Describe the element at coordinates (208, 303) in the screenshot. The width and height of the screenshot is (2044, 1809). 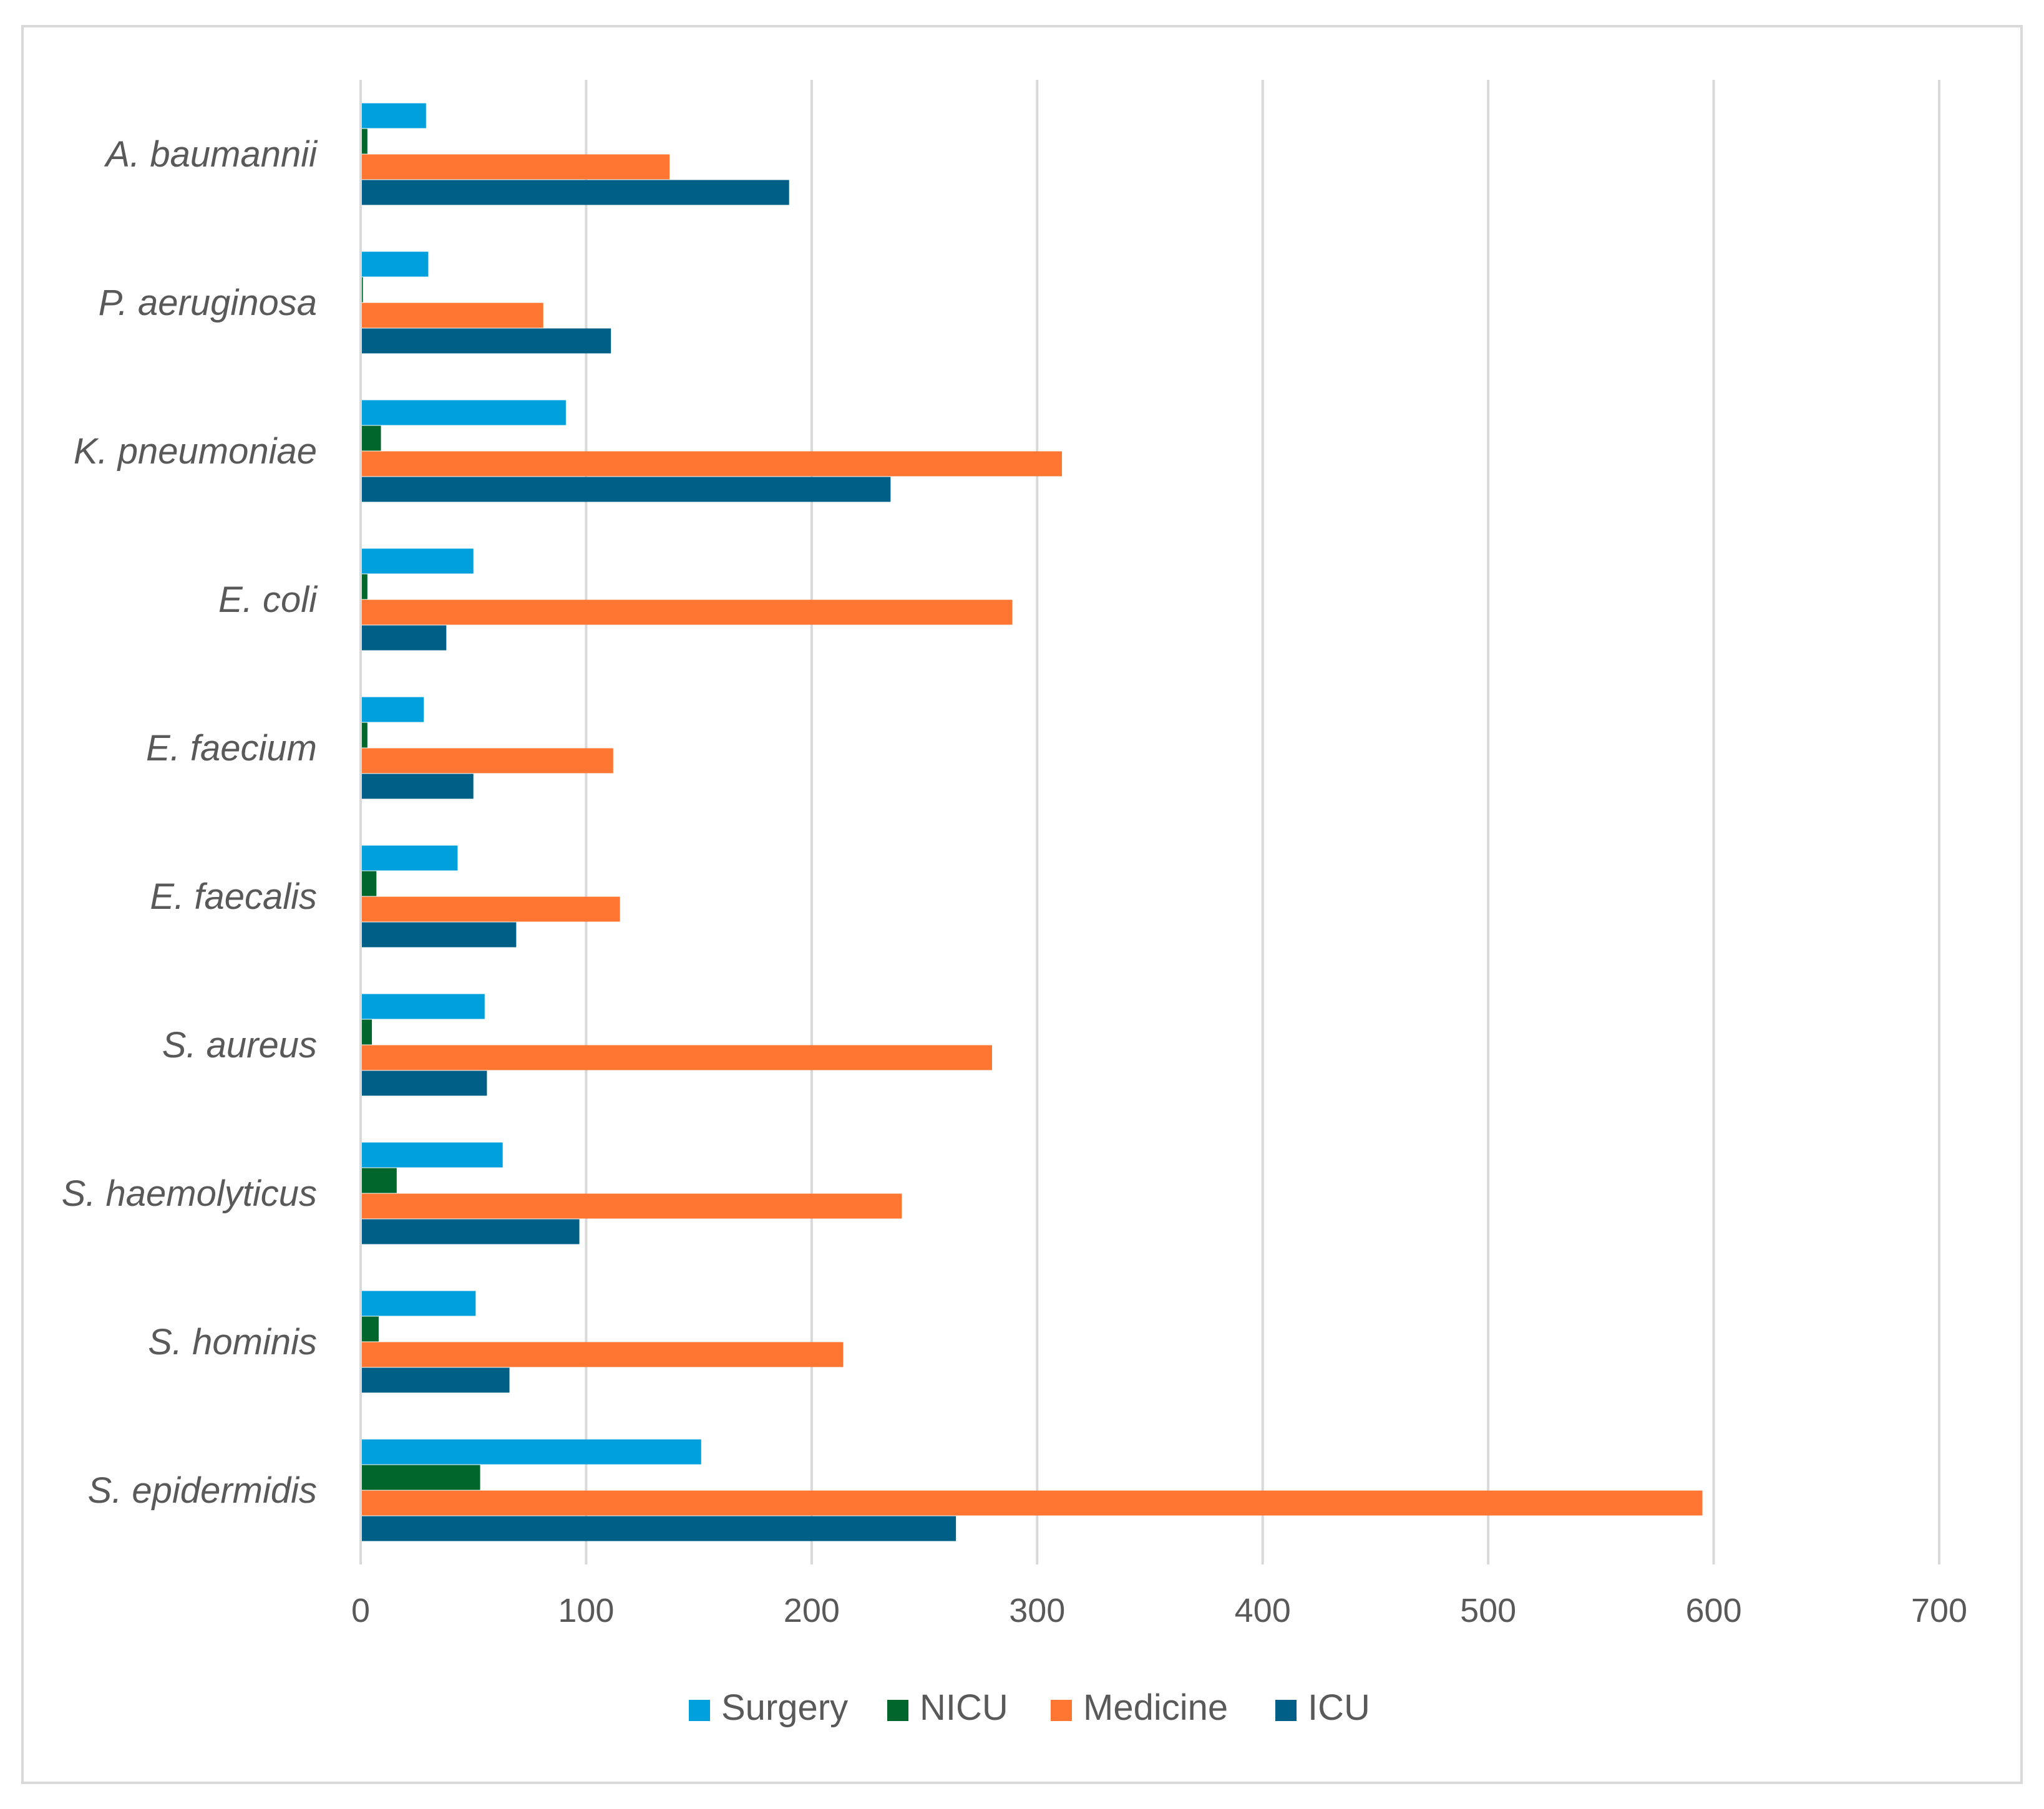
I see `category-label: P. aeruginosa` at that location.